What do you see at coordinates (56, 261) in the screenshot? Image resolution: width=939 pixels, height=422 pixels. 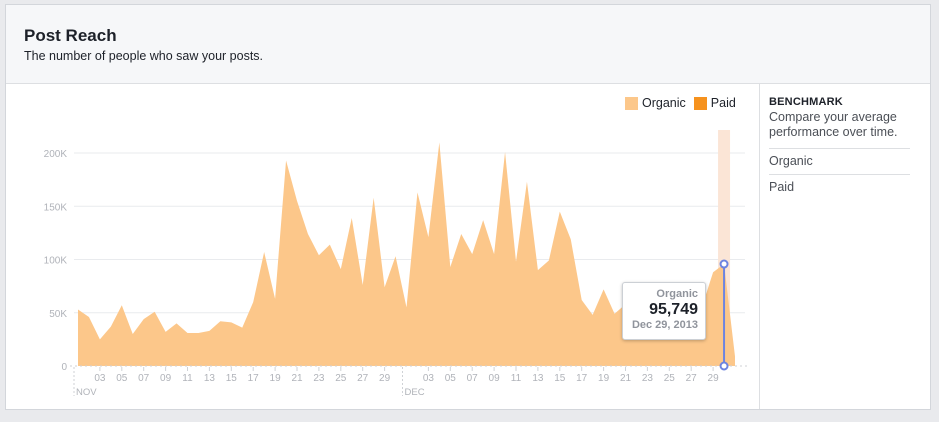 I see `y-tick-label: 100K` at bounding box center [56, 261].